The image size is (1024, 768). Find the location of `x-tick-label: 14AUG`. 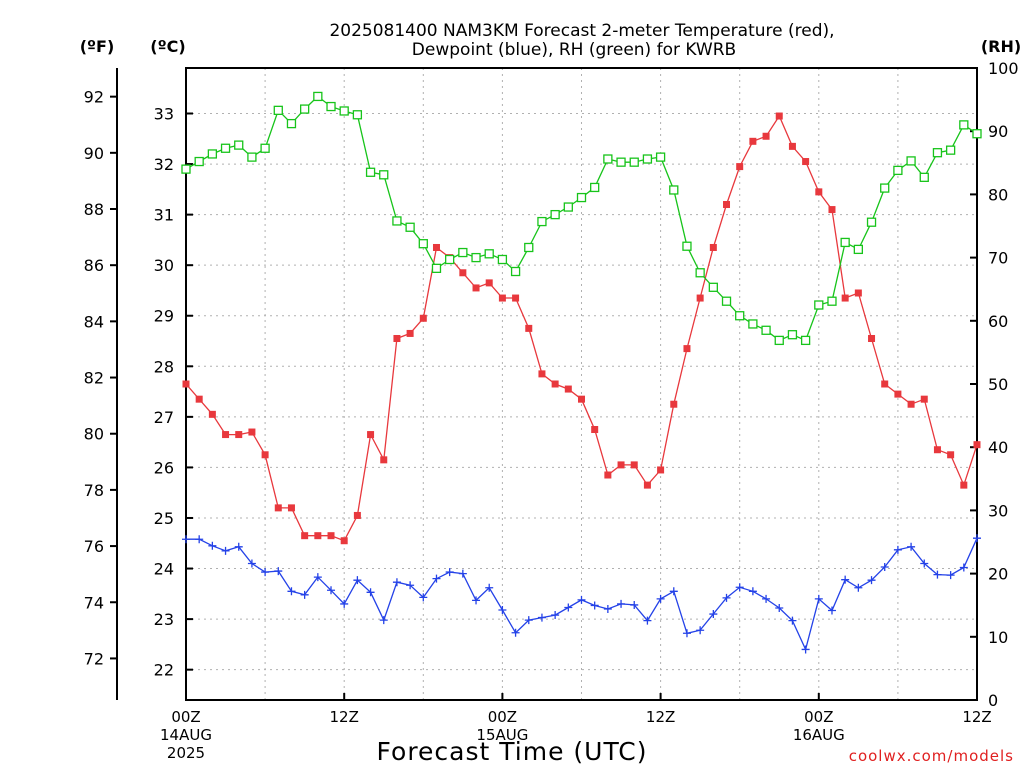

x-tick-label: 14AUG is located at coordinates (186, 735).